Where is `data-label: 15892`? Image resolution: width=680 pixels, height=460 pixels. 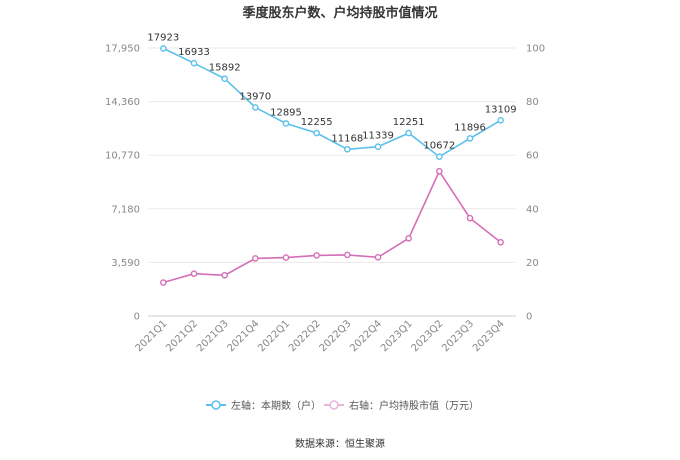
data-label: 15892 is located at coordinates (225, 68).